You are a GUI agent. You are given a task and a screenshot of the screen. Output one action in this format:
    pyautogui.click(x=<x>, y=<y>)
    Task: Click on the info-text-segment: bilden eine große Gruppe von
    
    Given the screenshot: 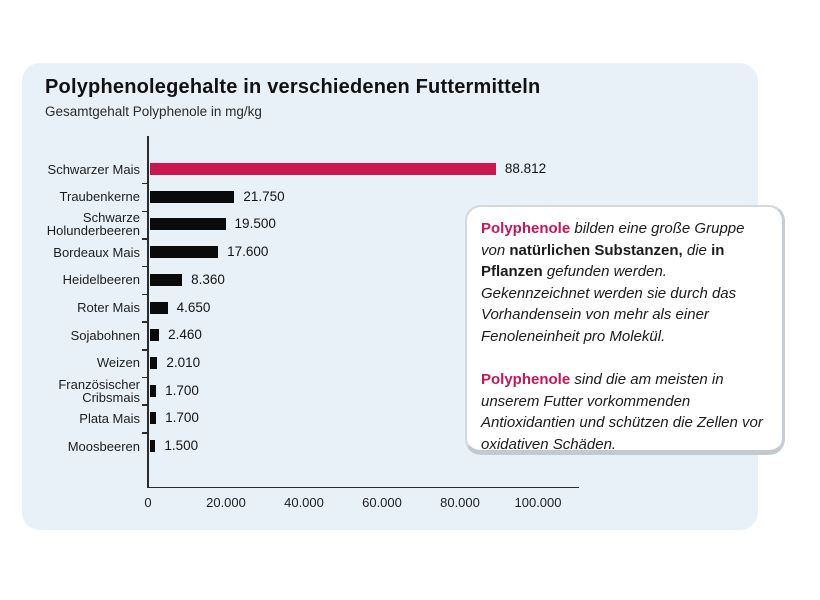 What is the action you would take?
    pyautogui.click(x=613, y=239)
    